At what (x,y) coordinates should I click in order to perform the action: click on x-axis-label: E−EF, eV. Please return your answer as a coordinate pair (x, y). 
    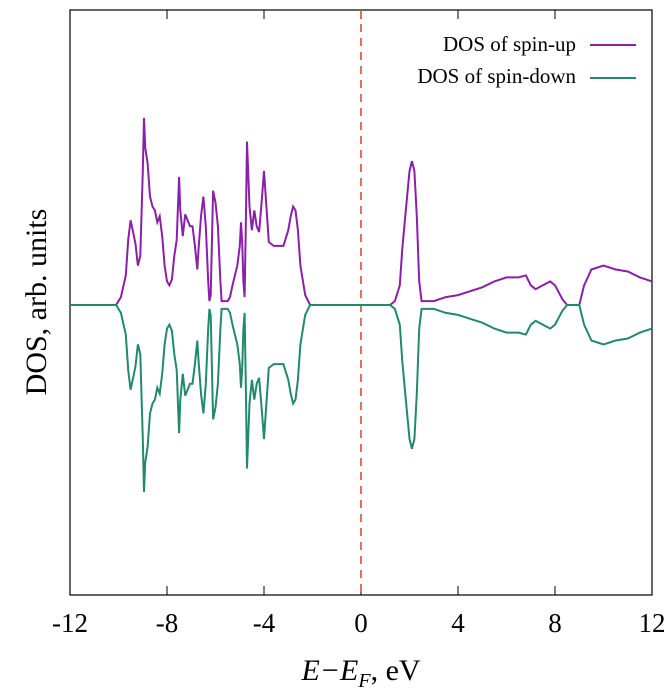
    Looking at the image, I should click on (360, 672).